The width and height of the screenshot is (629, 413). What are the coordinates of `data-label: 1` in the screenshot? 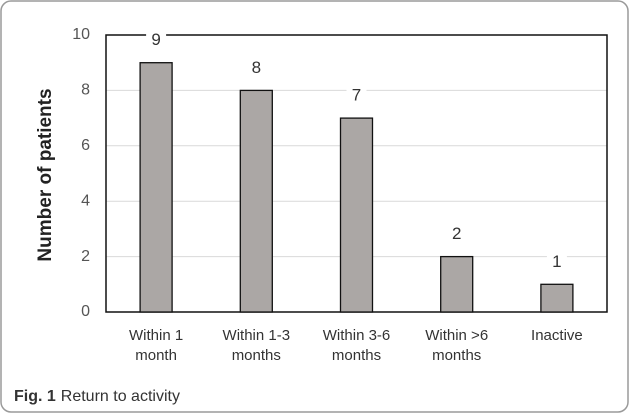 It's located at (556, 261).